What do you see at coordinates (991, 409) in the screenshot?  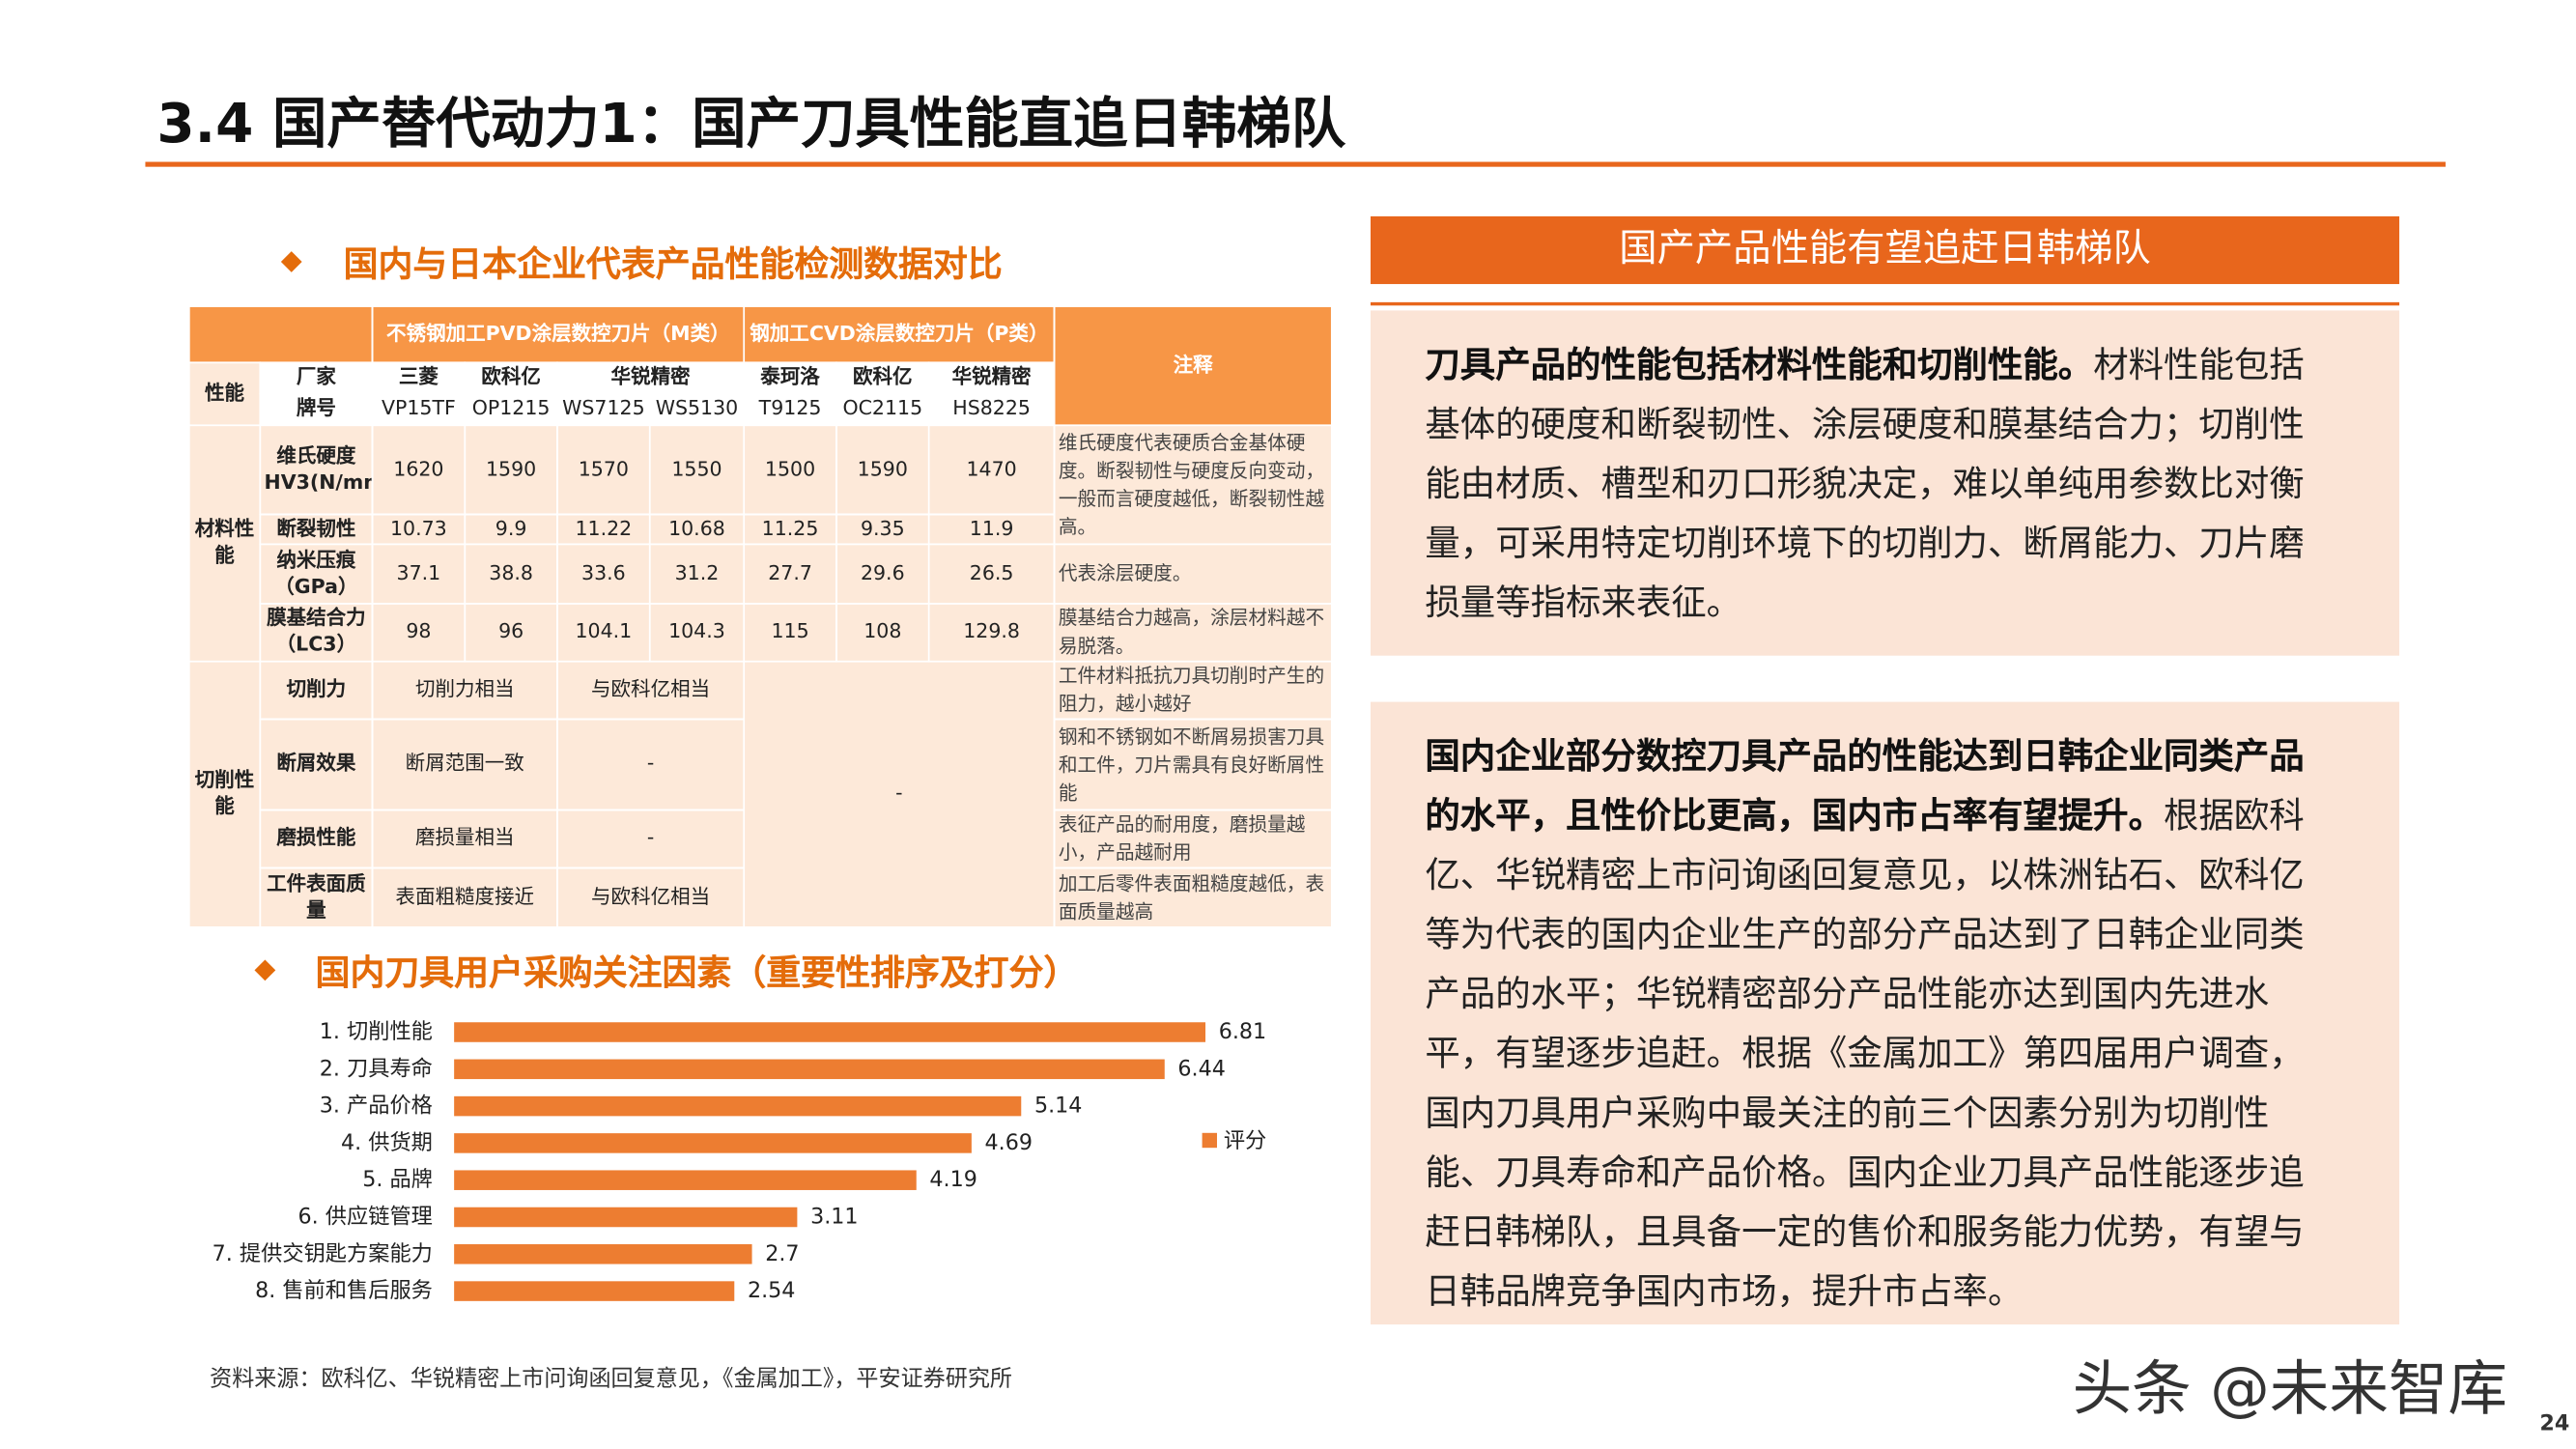 I see `table-cell: HS8225` at bounding box center [991, 409].